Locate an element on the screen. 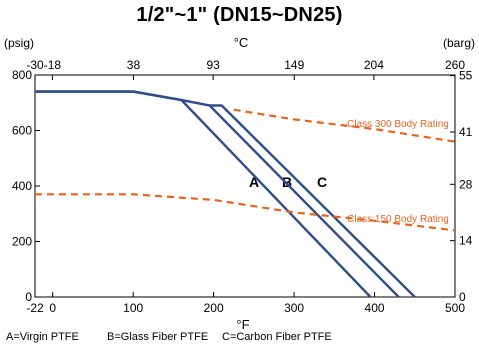 The height and width of the screenshot is (351, 479). right-axis-tick-label: 41 is located at coordinates (466, 132).